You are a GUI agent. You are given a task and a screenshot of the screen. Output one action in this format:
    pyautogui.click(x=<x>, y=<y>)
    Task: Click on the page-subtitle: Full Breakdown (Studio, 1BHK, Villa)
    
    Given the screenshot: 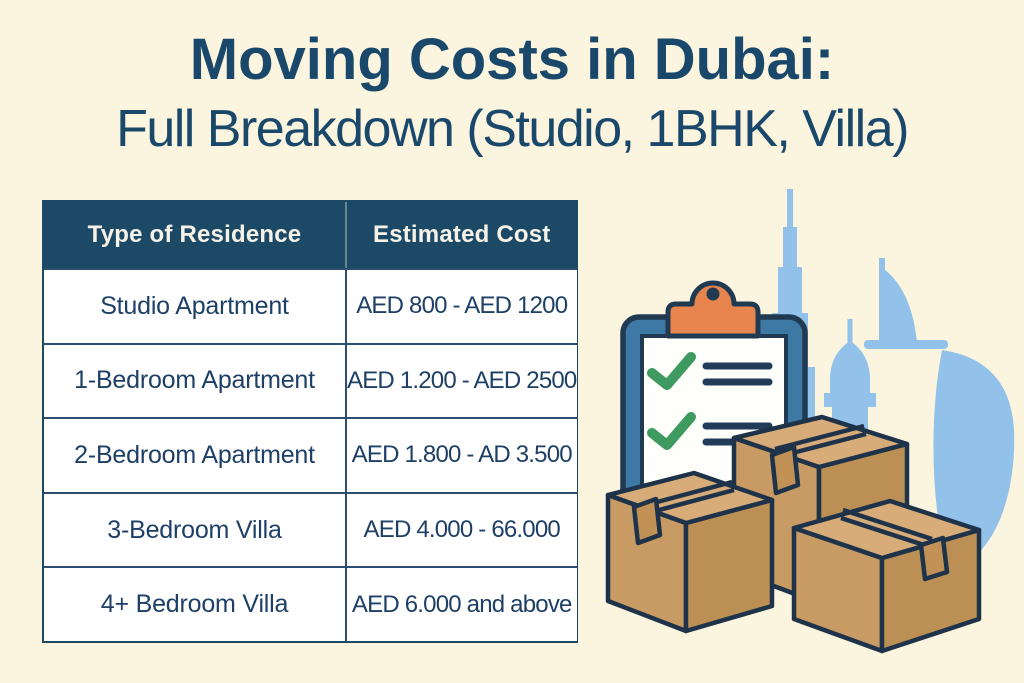 What is the action you would take?
    pyautogui.click(x=512, y=129)
    